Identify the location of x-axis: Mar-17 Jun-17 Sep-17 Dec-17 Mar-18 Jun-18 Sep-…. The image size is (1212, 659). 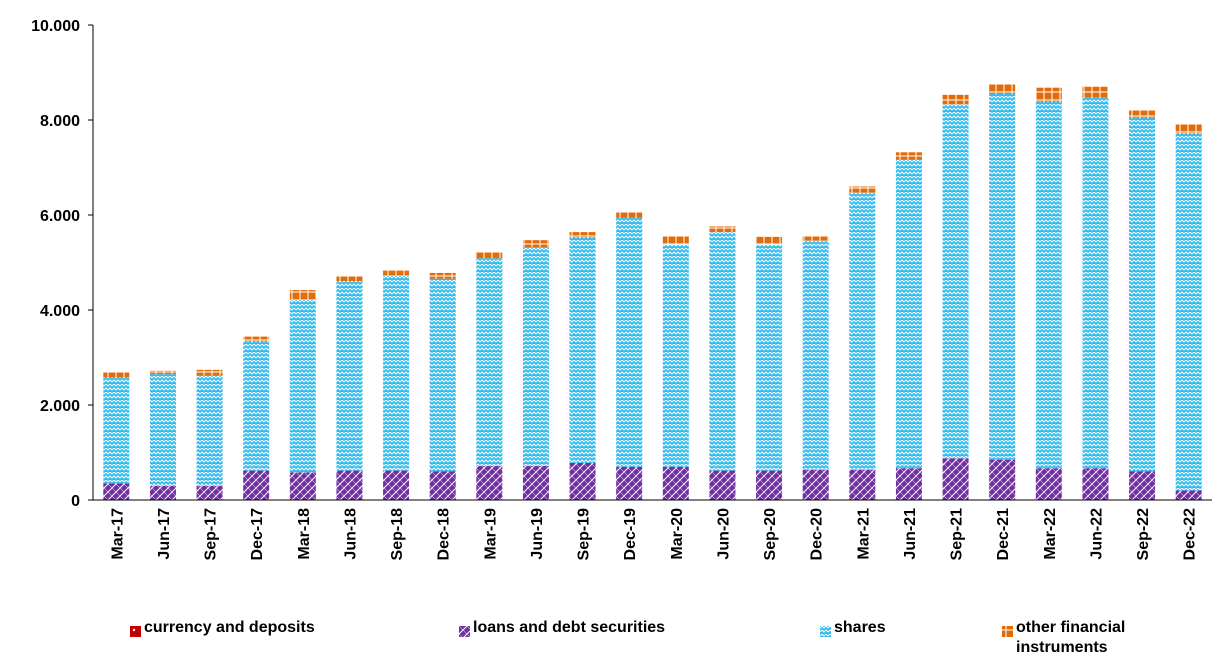
(652, 530).